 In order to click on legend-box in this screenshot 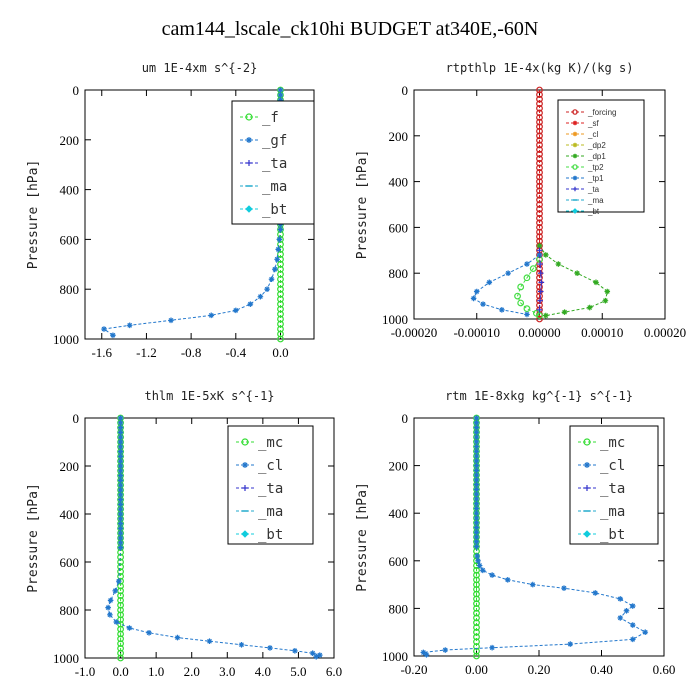, I will do `click(270, 485)`.